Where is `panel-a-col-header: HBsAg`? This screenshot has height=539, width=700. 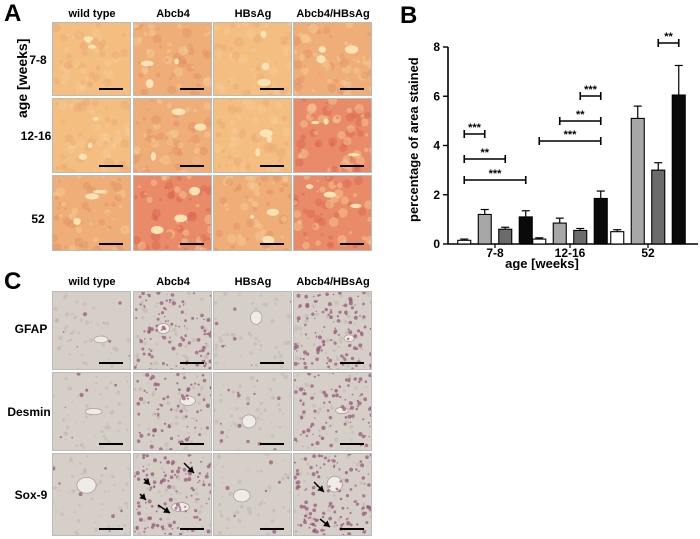 panel-a-col-header: HBsAg is located at coordinates (253, 14).